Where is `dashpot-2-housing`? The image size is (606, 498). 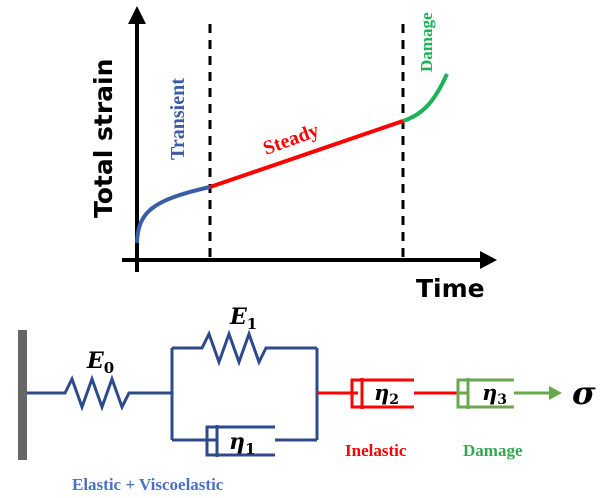
dashpot-2-housing is located at coordinates (382, 393).